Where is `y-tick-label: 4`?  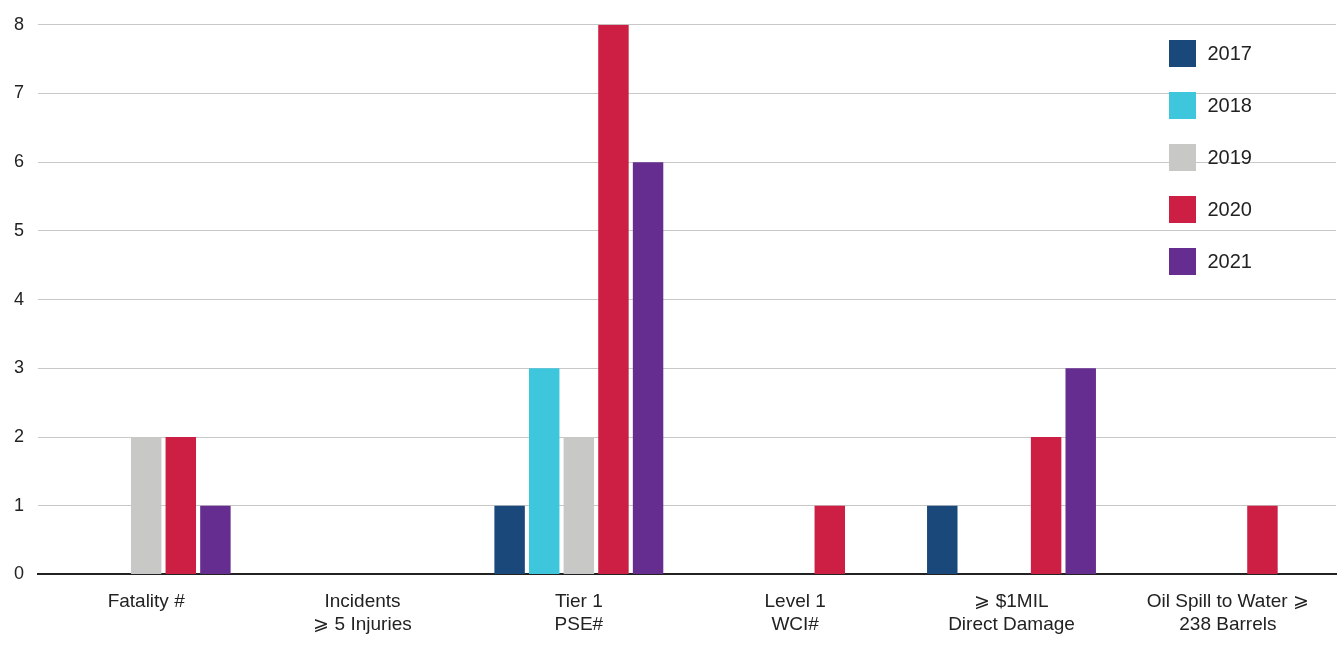
y-tick-label: 4 is located at coordinates (19, 298).